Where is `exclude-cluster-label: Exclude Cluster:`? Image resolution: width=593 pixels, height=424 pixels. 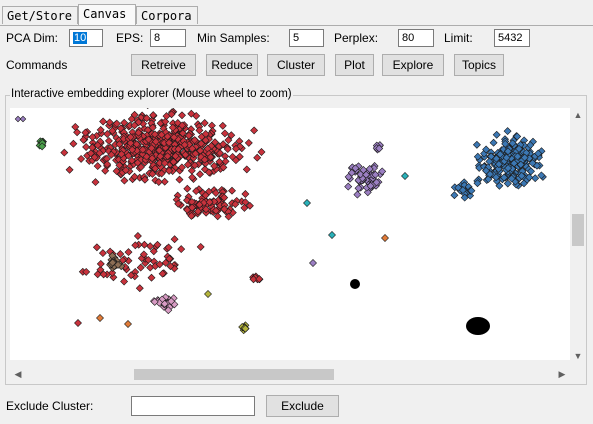 exclude-cluster-label: Exclude Cluster: is located at coordinates (50, 406).